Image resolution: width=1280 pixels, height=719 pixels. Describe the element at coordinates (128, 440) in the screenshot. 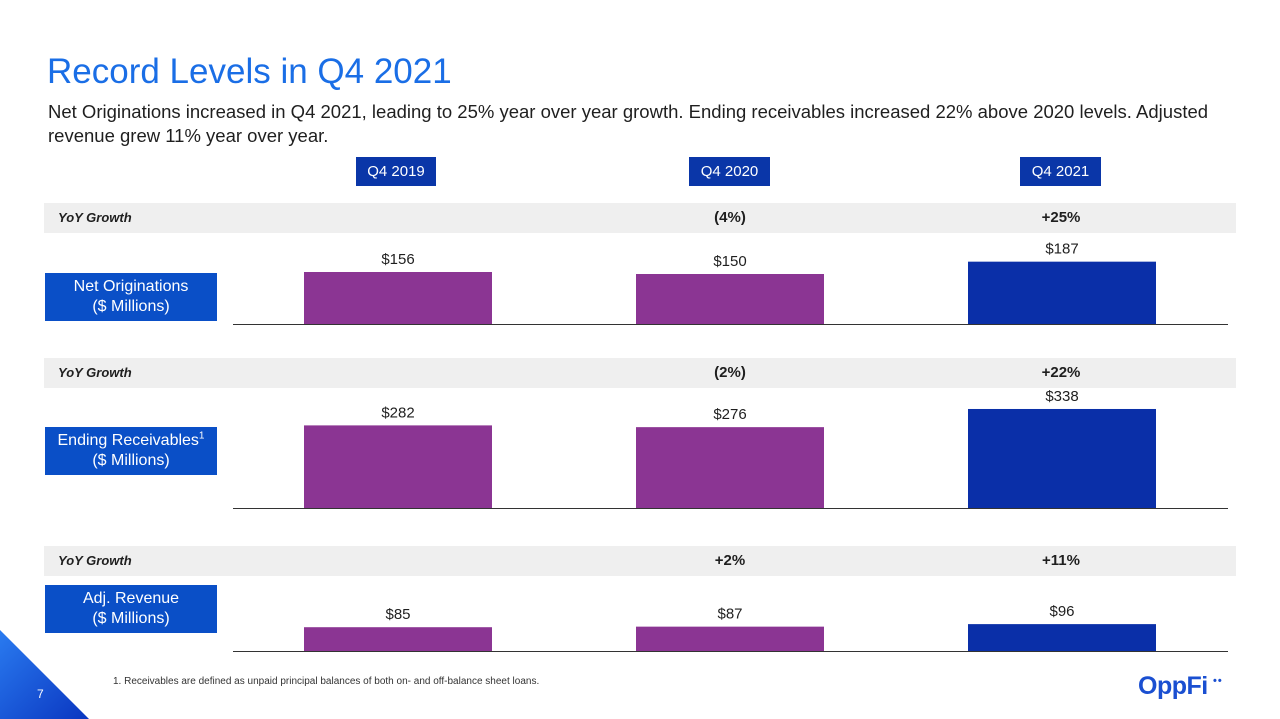

I see `metric-name: Ending Receivables` at that location.